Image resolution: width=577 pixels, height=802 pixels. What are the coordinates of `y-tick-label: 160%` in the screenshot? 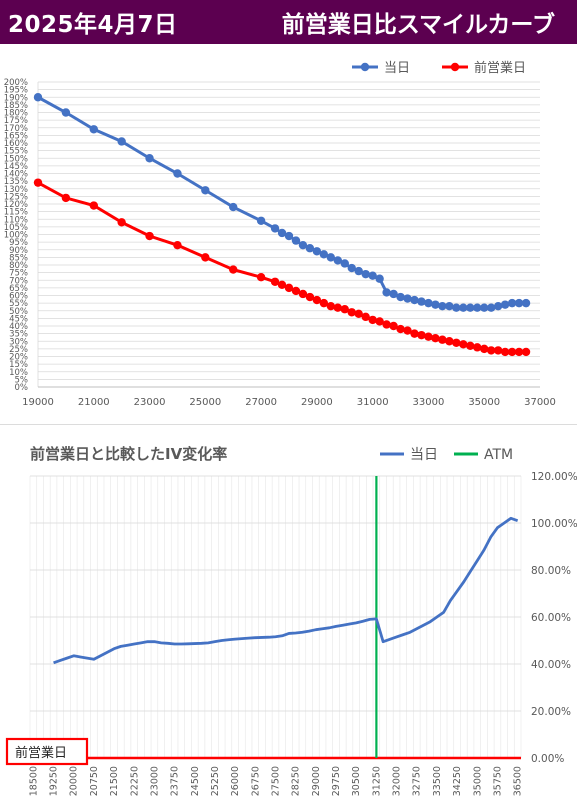 It's located at (16, 144).